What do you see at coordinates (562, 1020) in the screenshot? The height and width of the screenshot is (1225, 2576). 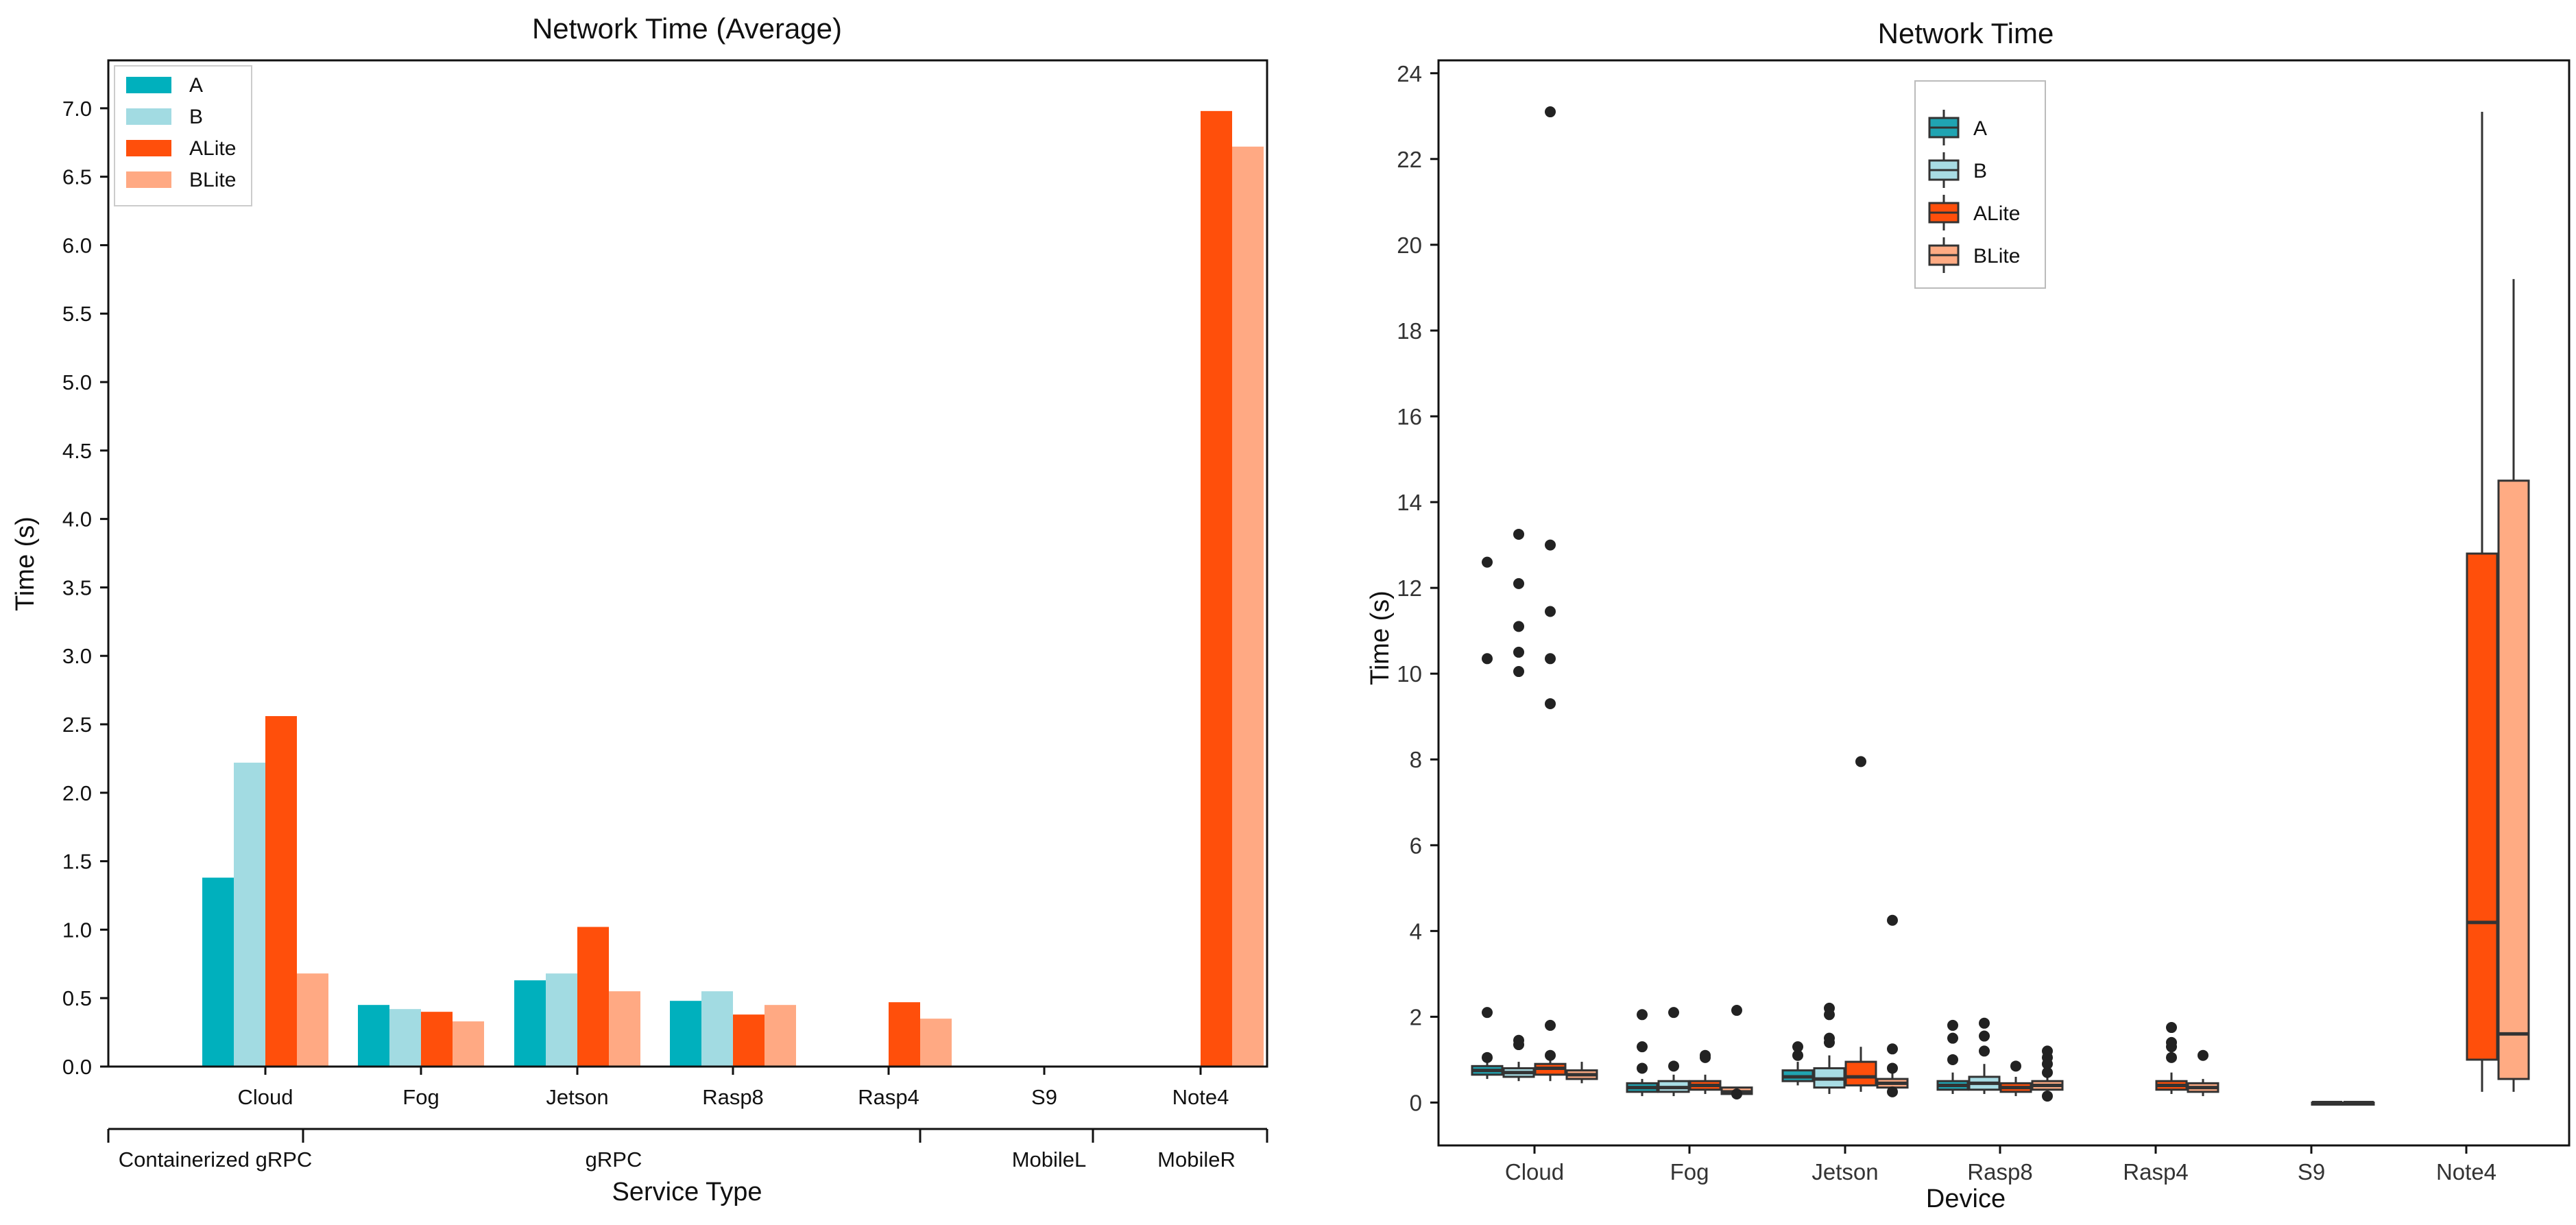 I see `bar-b-jetson` at bounding box center [562, 1020].